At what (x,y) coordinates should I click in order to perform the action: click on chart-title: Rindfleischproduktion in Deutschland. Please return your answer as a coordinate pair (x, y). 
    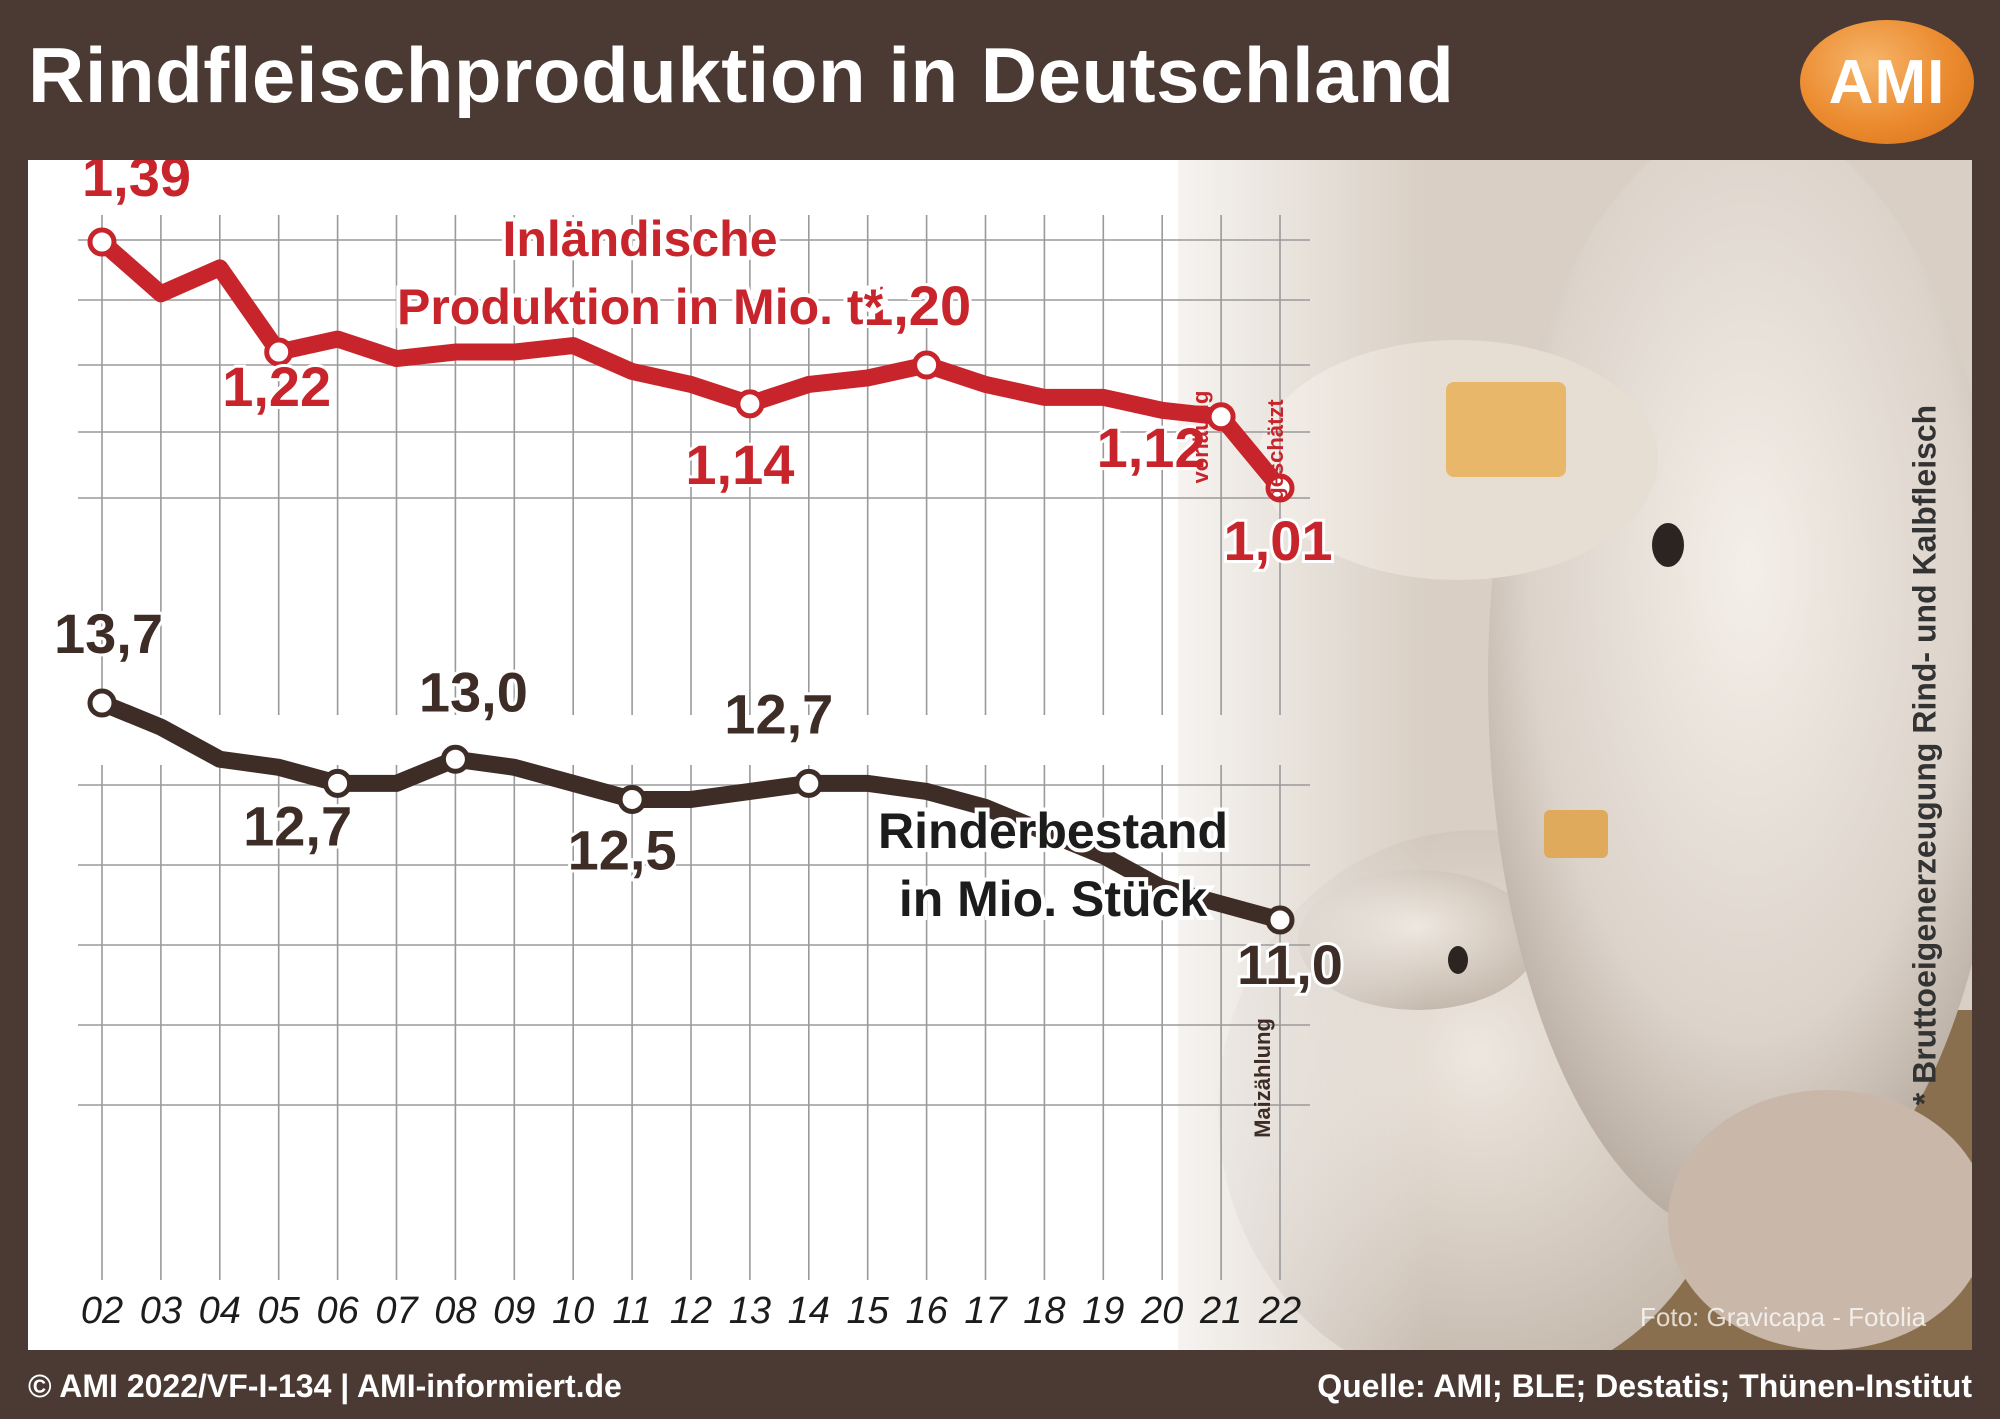
    Looking at the image, I should click on (741, 75).